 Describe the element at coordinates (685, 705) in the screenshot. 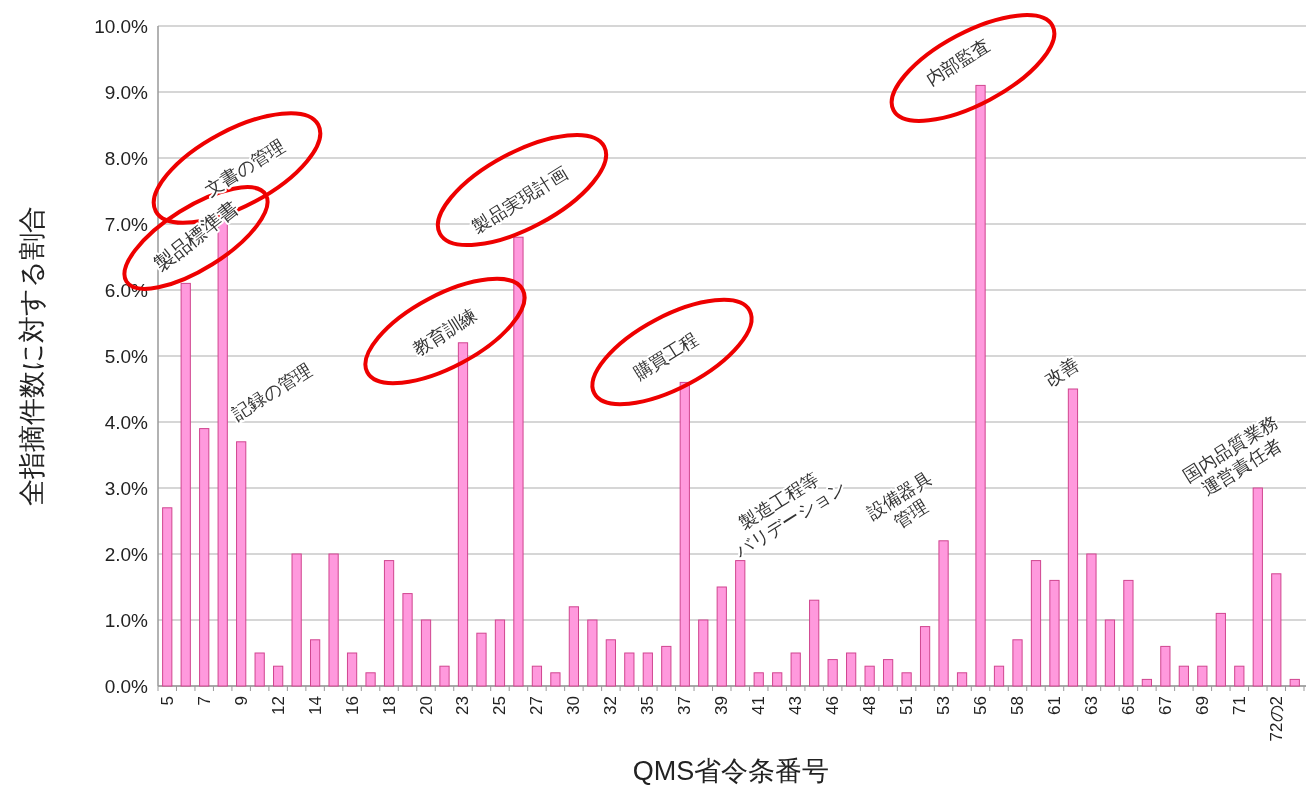

I see `x-tick-label: 37` at that location.